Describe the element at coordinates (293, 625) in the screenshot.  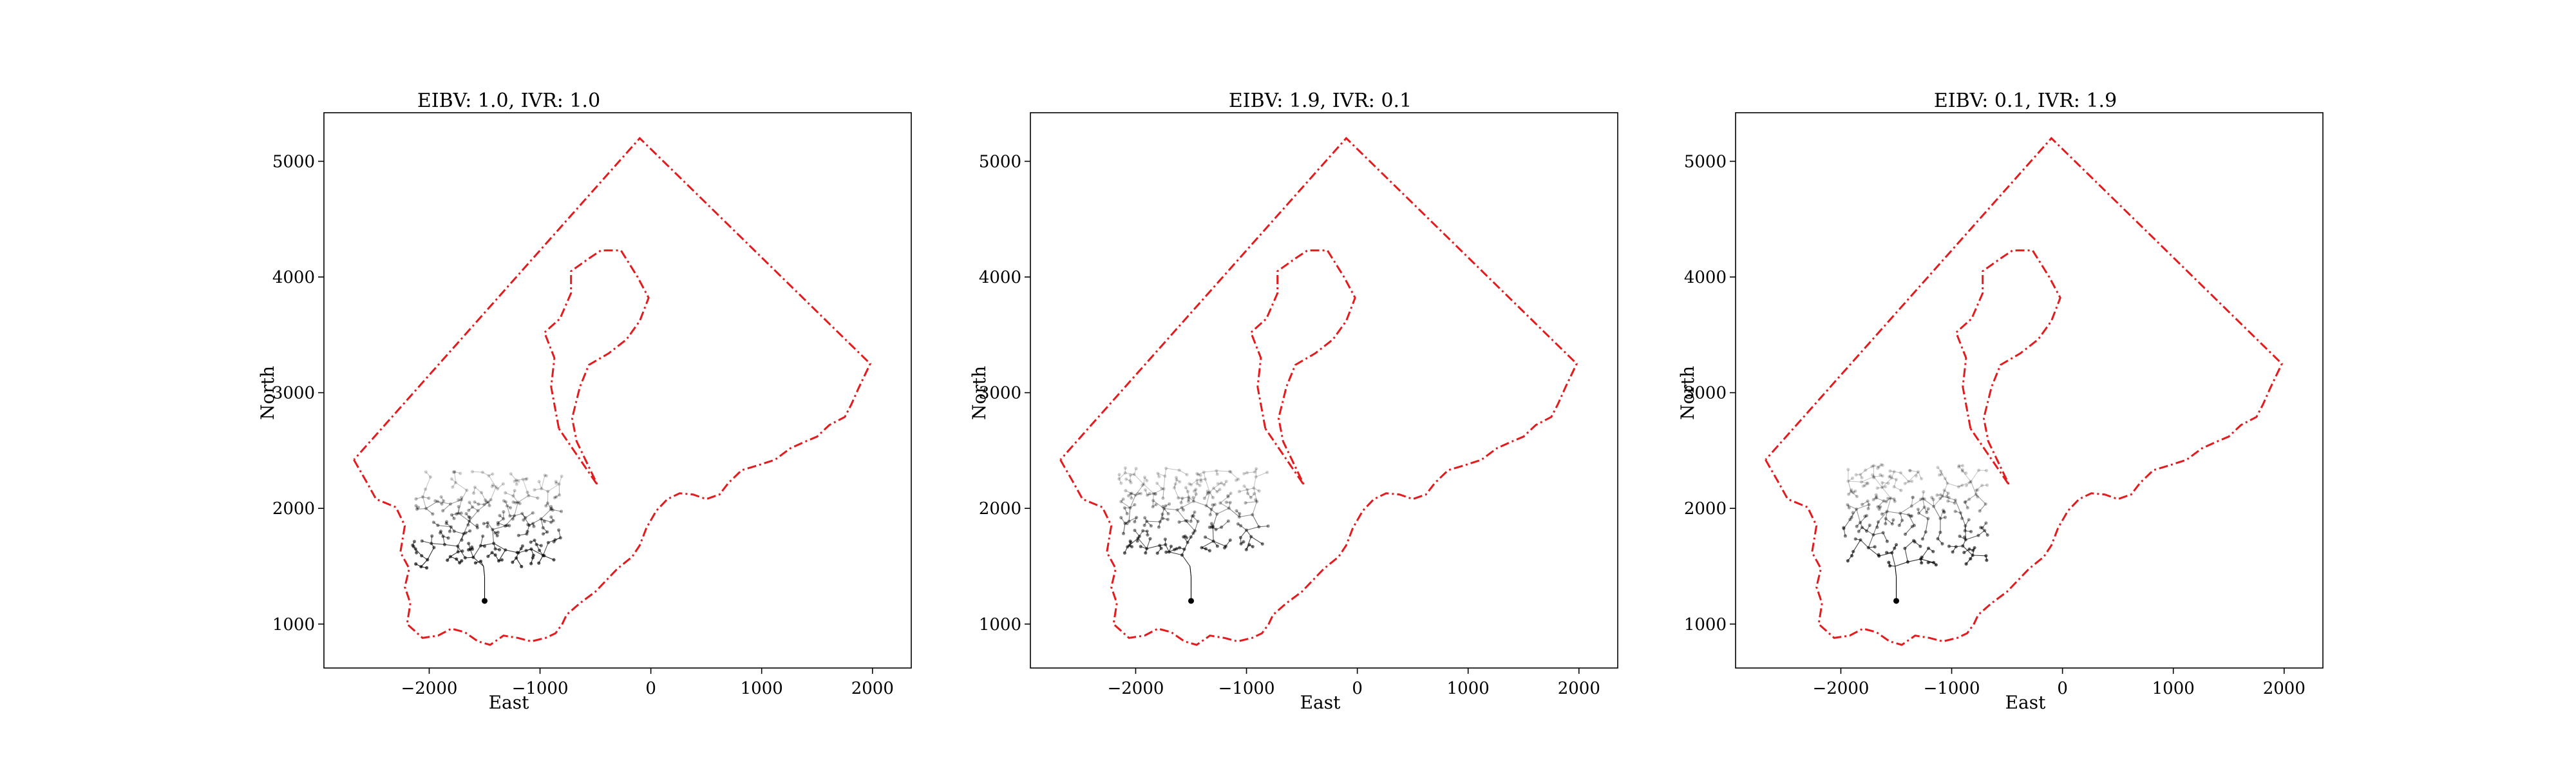
I see `y-tick-label: 1000` at that location.